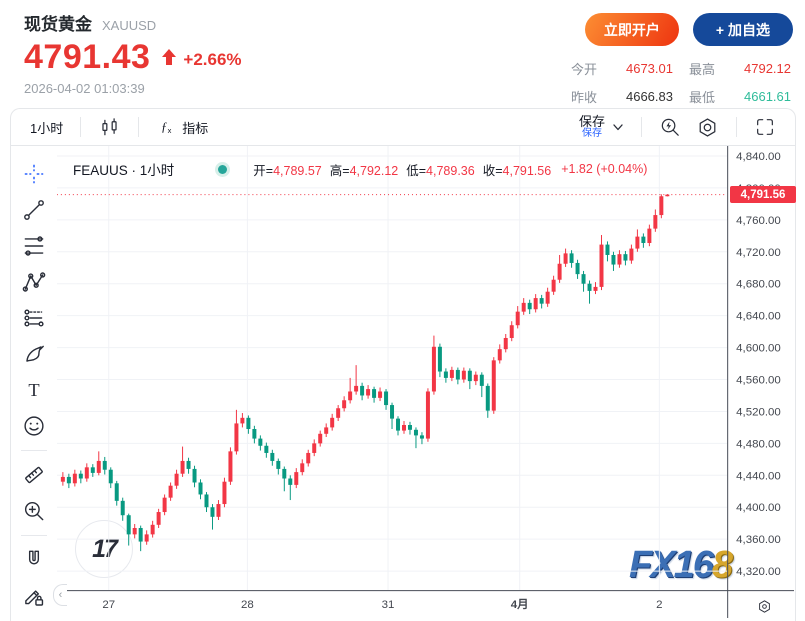  Describe the element at coordinates (364, 170) in the screenshot. I see `legend-high: 高=4,792.12` at that location.